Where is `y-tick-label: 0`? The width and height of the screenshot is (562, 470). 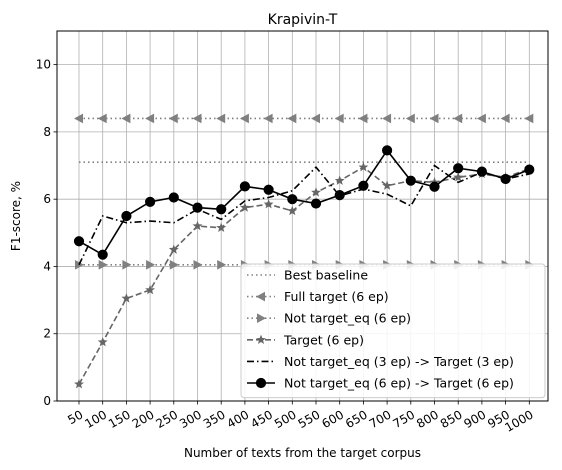 y-tick-label: 0 is located at coordinates (47, 401).